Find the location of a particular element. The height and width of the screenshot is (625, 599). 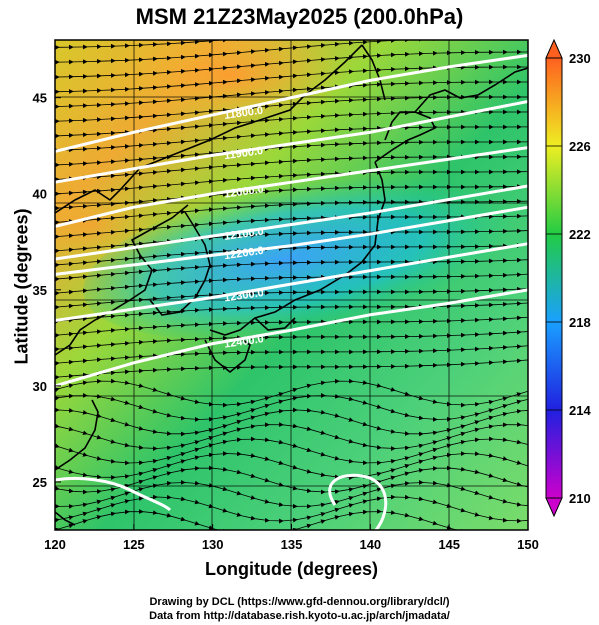

x-tick-label: 135 is located at coordinates (292, 544).